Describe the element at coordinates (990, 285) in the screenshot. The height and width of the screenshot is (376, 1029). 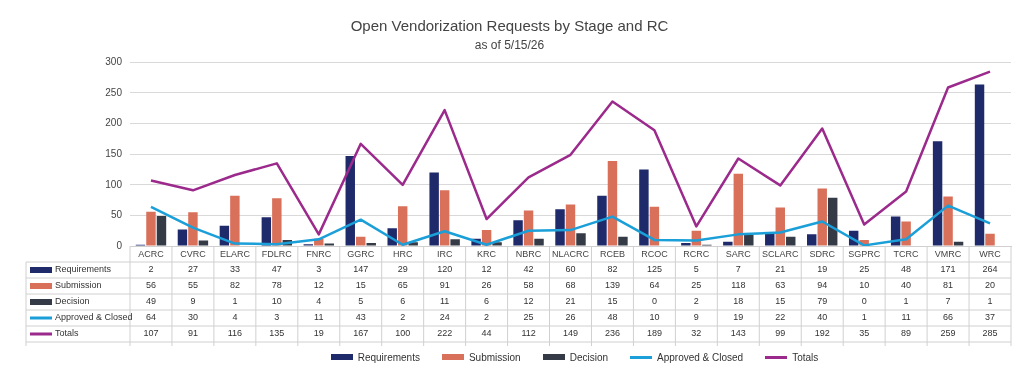
I see `data-label: 20` at that location.